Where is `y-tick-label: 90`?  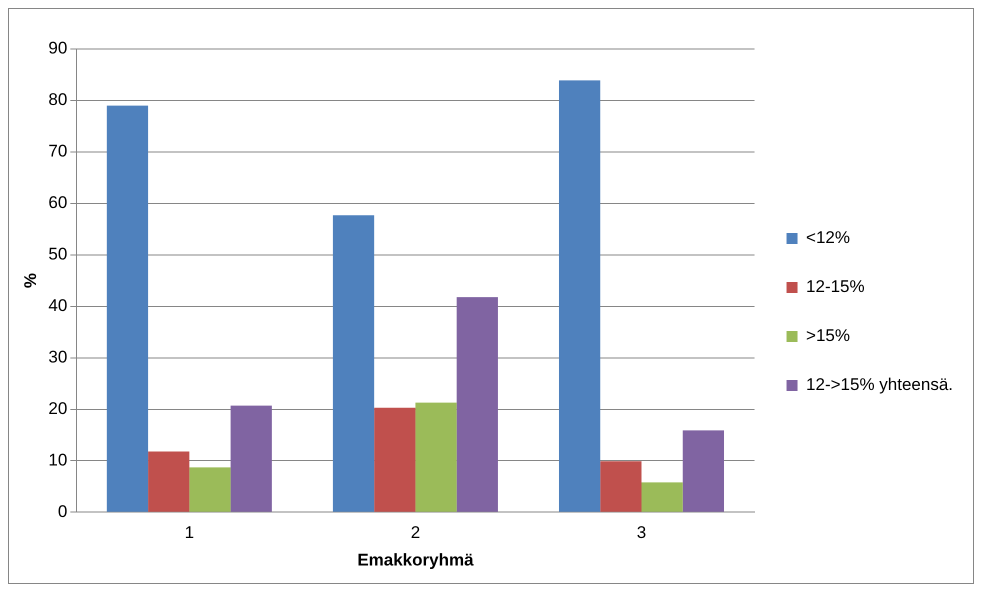 y-tick-label: 90 is located at coordinates (58, 48).